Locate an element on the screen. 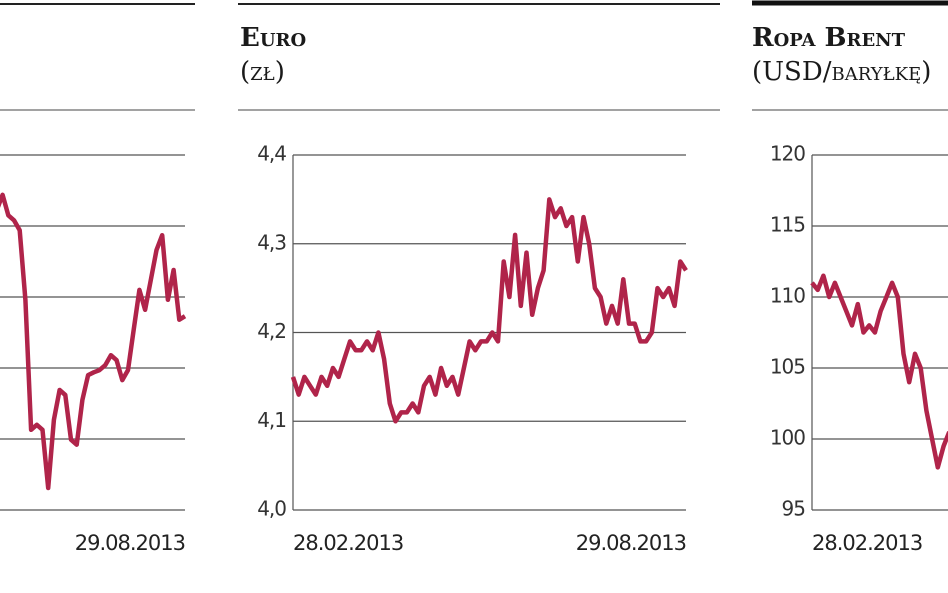 This screenshot has width=948, height=593. y-tick-label: 115 is located at coordinates (787, 225).